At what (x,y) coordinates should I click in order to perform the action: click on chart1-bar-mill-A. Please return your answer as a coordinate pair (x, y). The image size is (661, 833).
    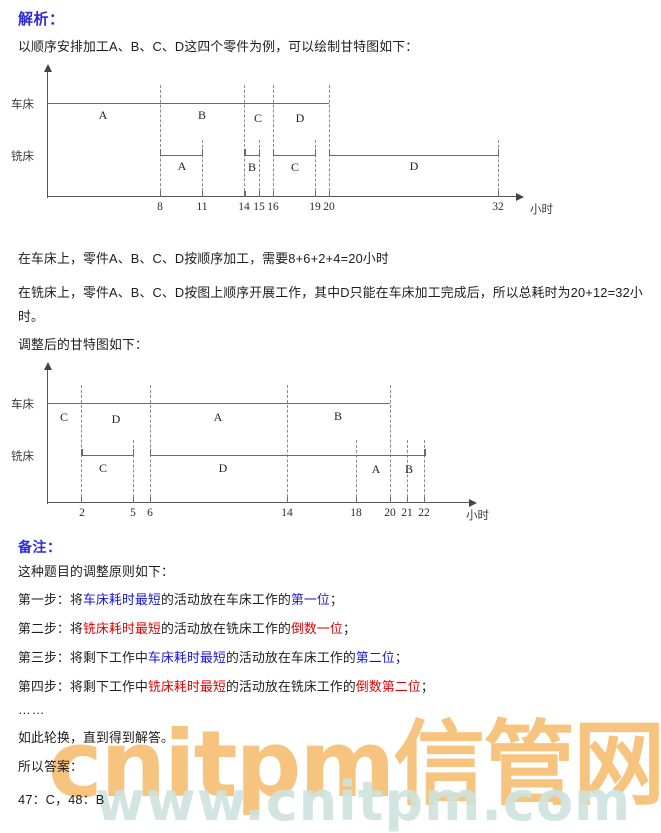
    Looking at the image, I should click on (181, 156).